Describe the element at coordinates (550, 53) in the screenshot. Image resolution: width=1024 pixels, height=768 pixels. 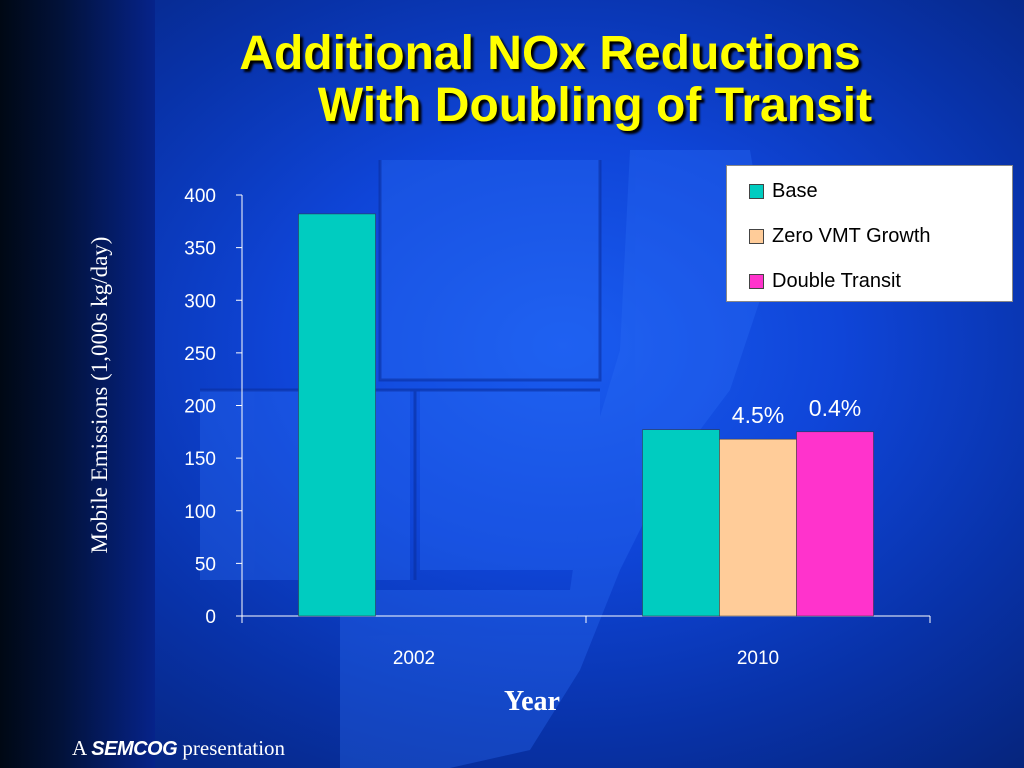
I see `title-line-1: Additional NOx Reductions` at that location.